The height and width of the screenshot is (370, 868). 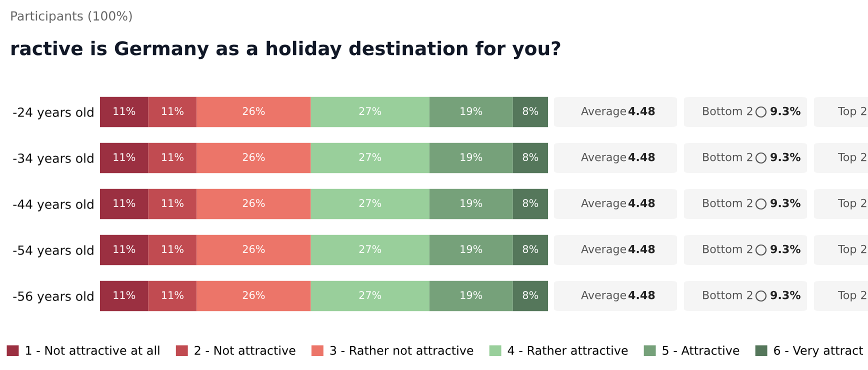 What do you see at coordinates (245, 350) in the screenshot?
I see `legend-label: 2 - Not attractive` at bounding box center [245, 350].